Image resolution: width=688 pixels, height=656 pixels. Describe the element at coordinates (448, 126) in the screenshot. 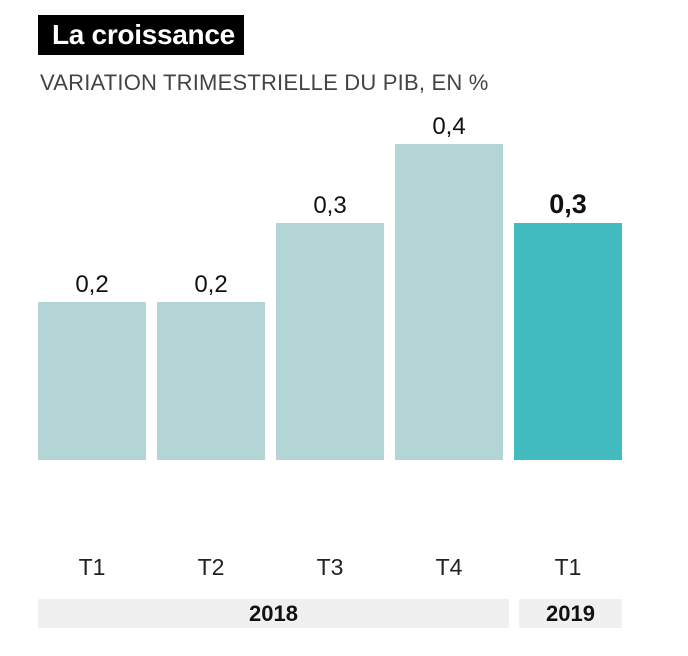

I see `data-label-4: 0,4` at that location.